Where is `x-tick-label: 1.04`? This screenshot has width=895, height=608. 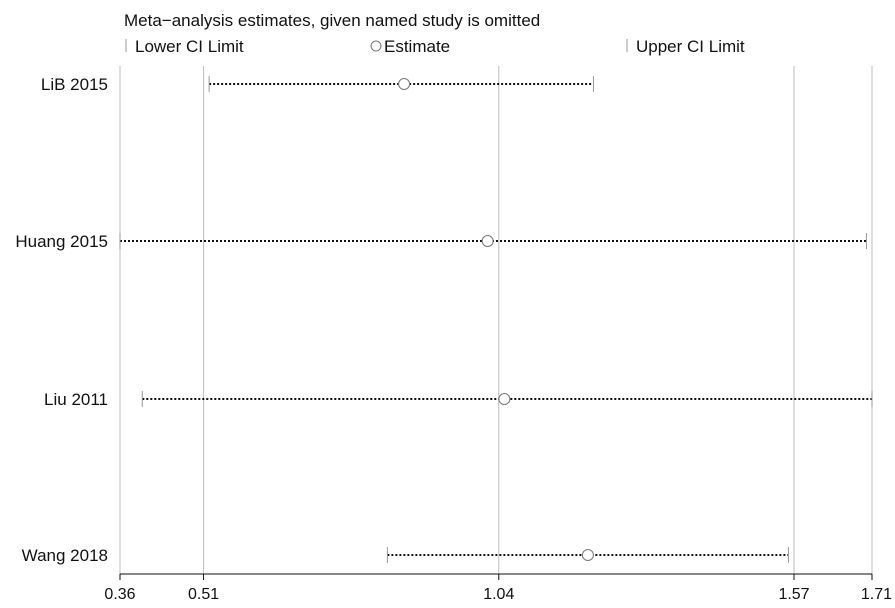
x-tick-label: 1.04 is located at coordinates (498, 594).